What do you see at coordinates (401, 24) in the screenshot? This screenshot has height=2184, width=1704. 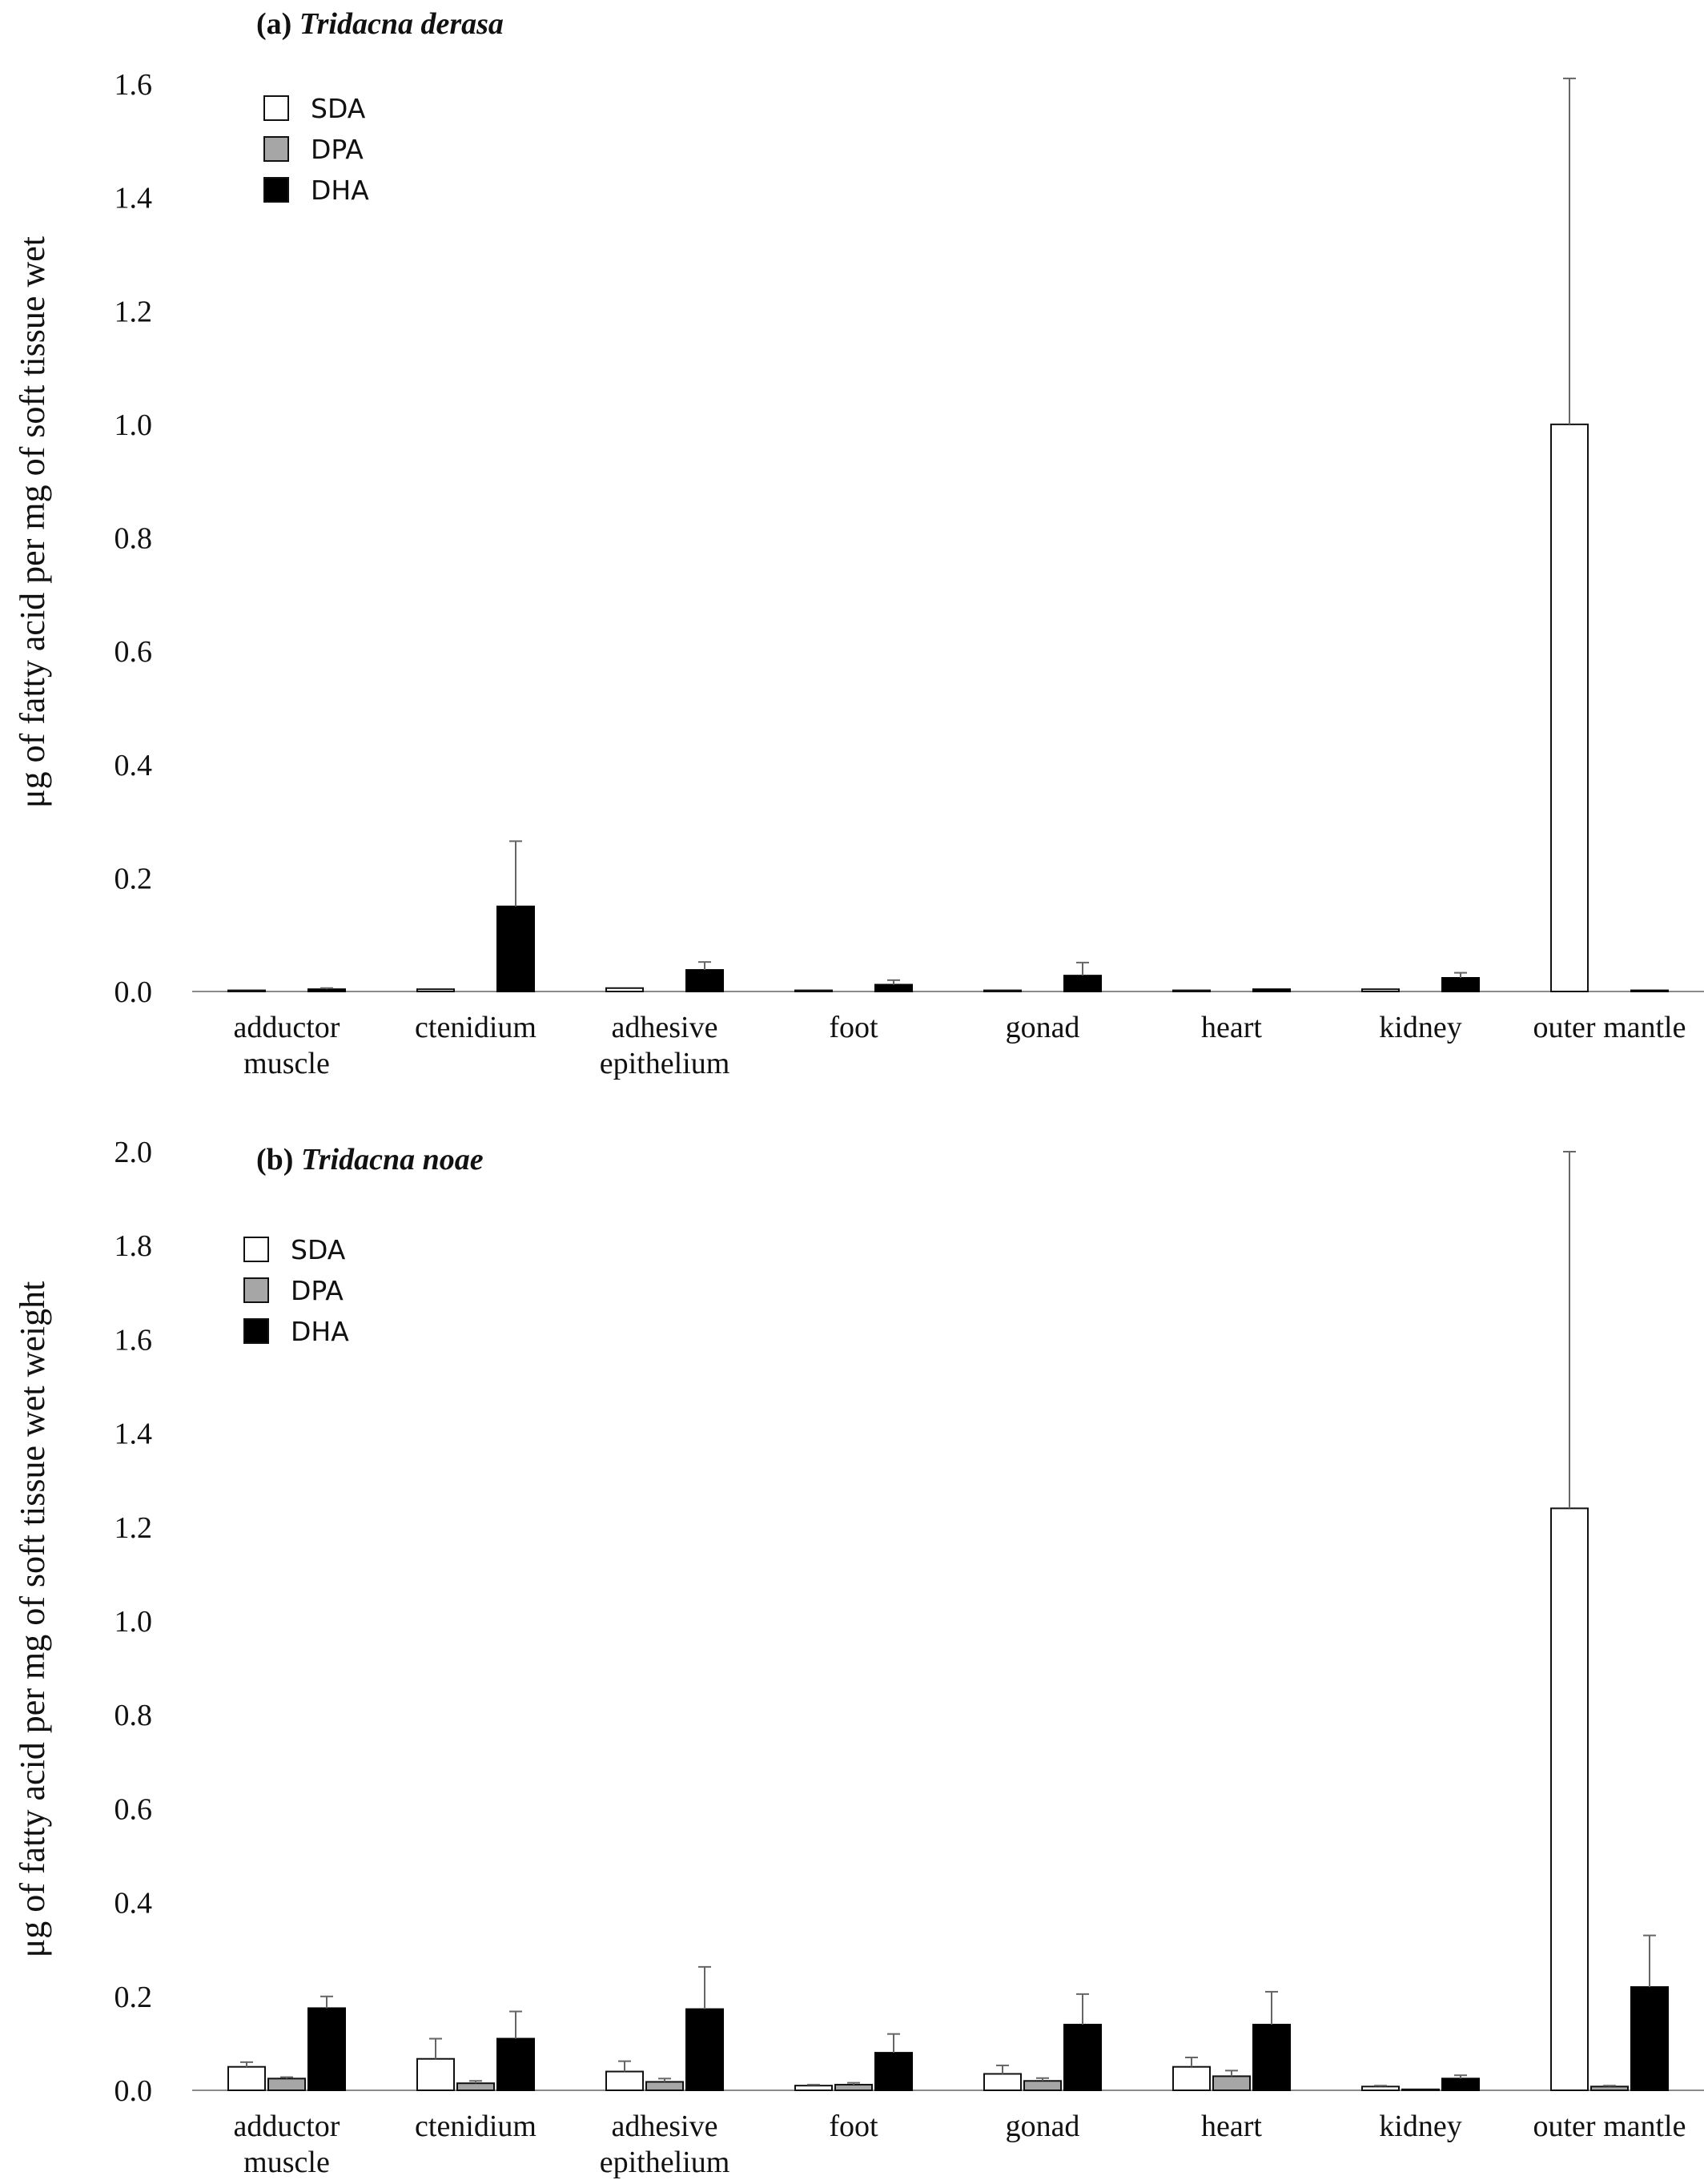 I see `species-name: Tridacna derasa` at bounding box center [401, 24].